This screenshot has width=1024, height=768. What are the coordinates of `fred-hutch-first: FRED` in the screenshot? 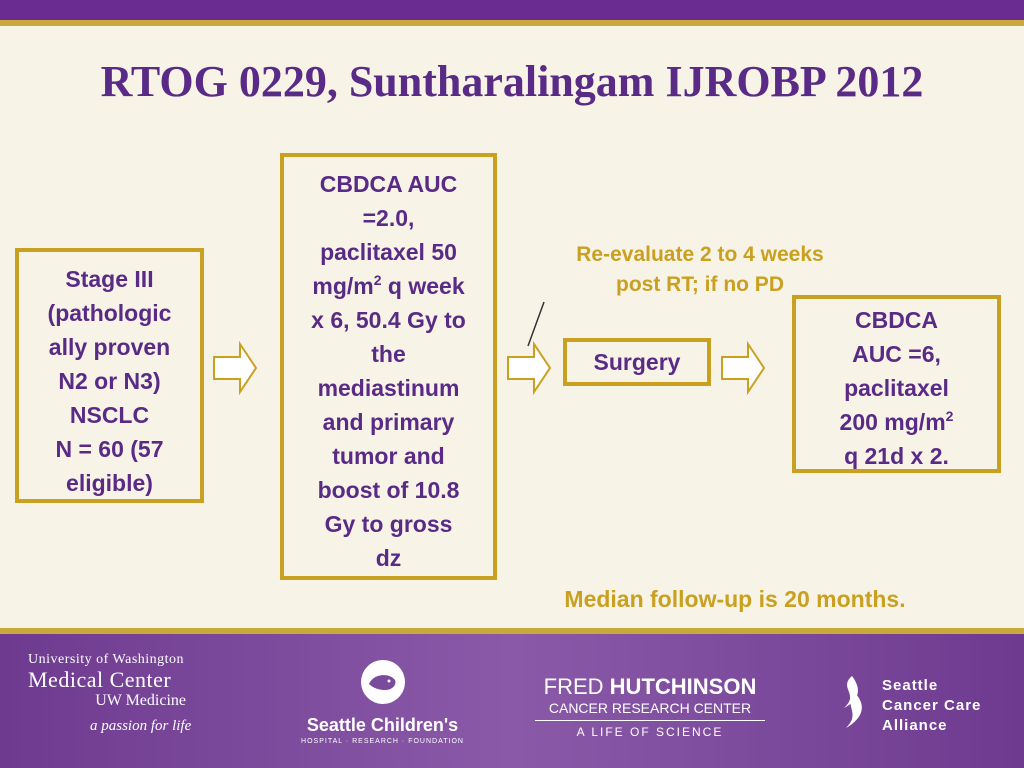 It's located at (573, 686).